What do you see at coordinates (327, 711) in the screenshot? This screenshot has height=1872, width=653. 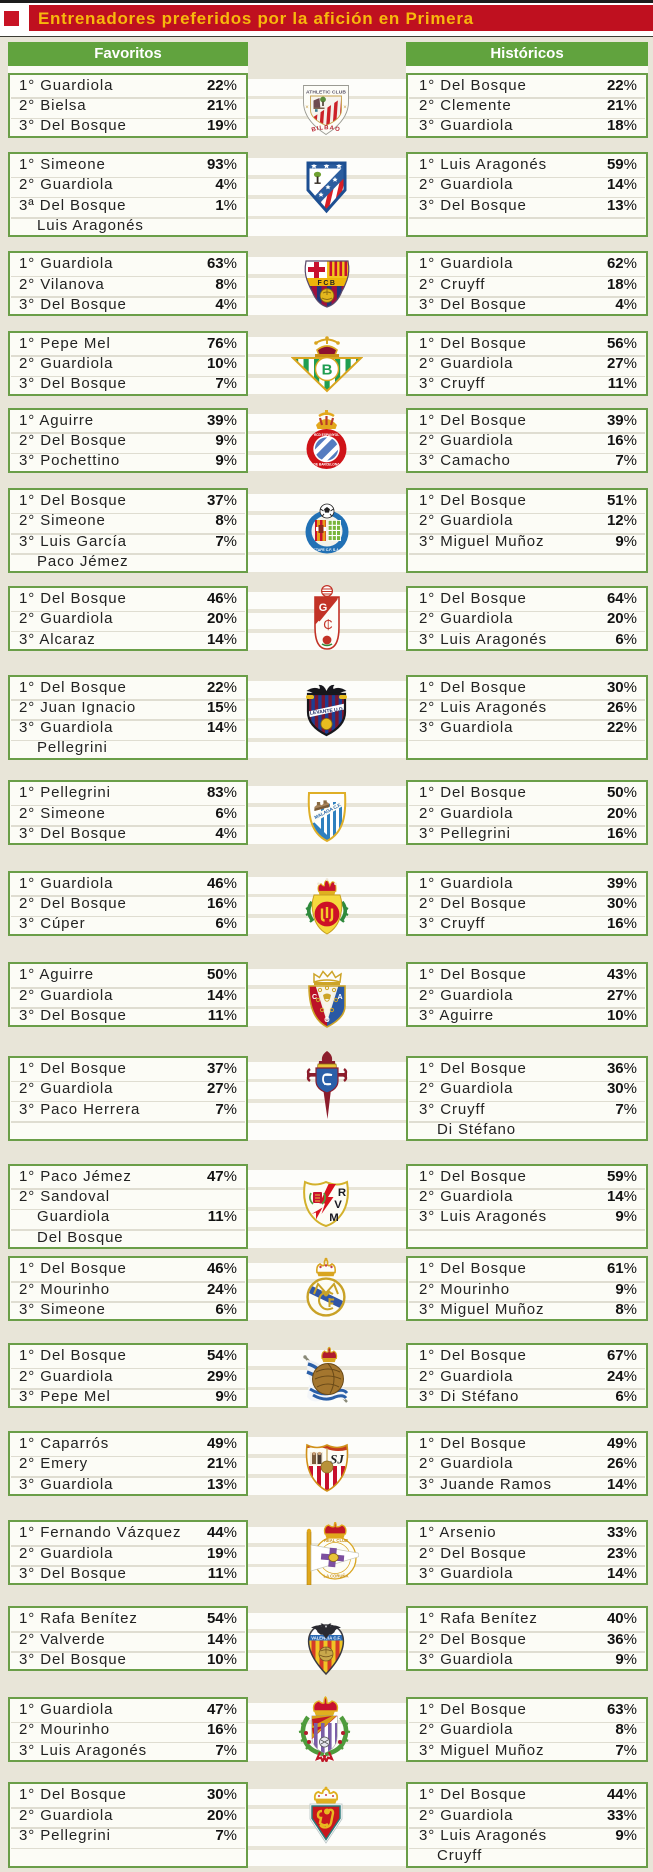 I see `svg-text: LEVANTE U.D.` at bounding box center [327, 711].